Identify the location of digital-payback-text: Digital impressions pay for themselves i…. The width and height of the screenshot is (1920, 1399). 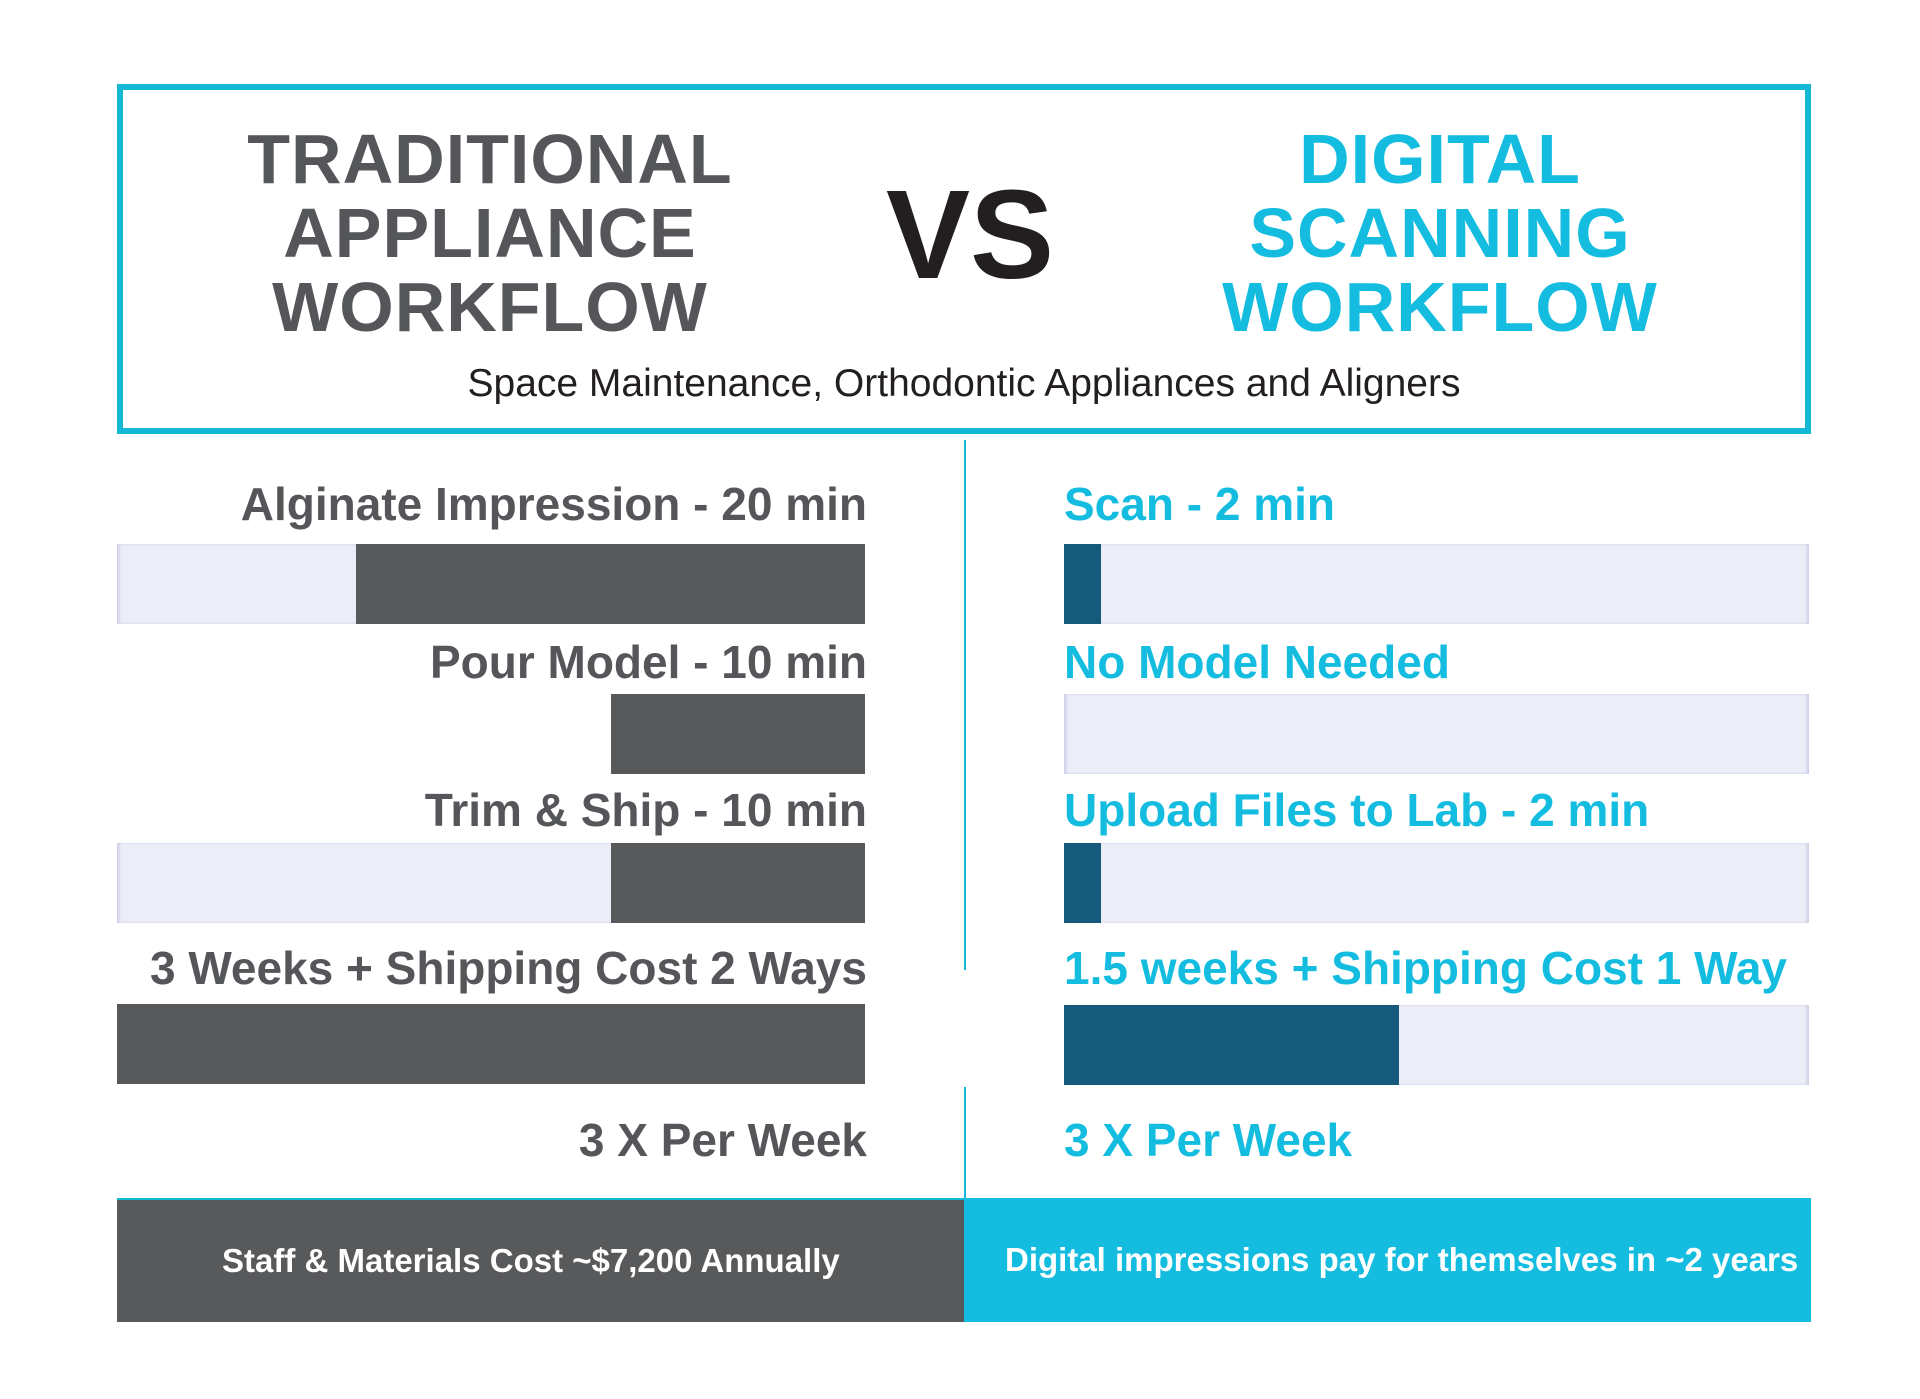
(1402, 1259).